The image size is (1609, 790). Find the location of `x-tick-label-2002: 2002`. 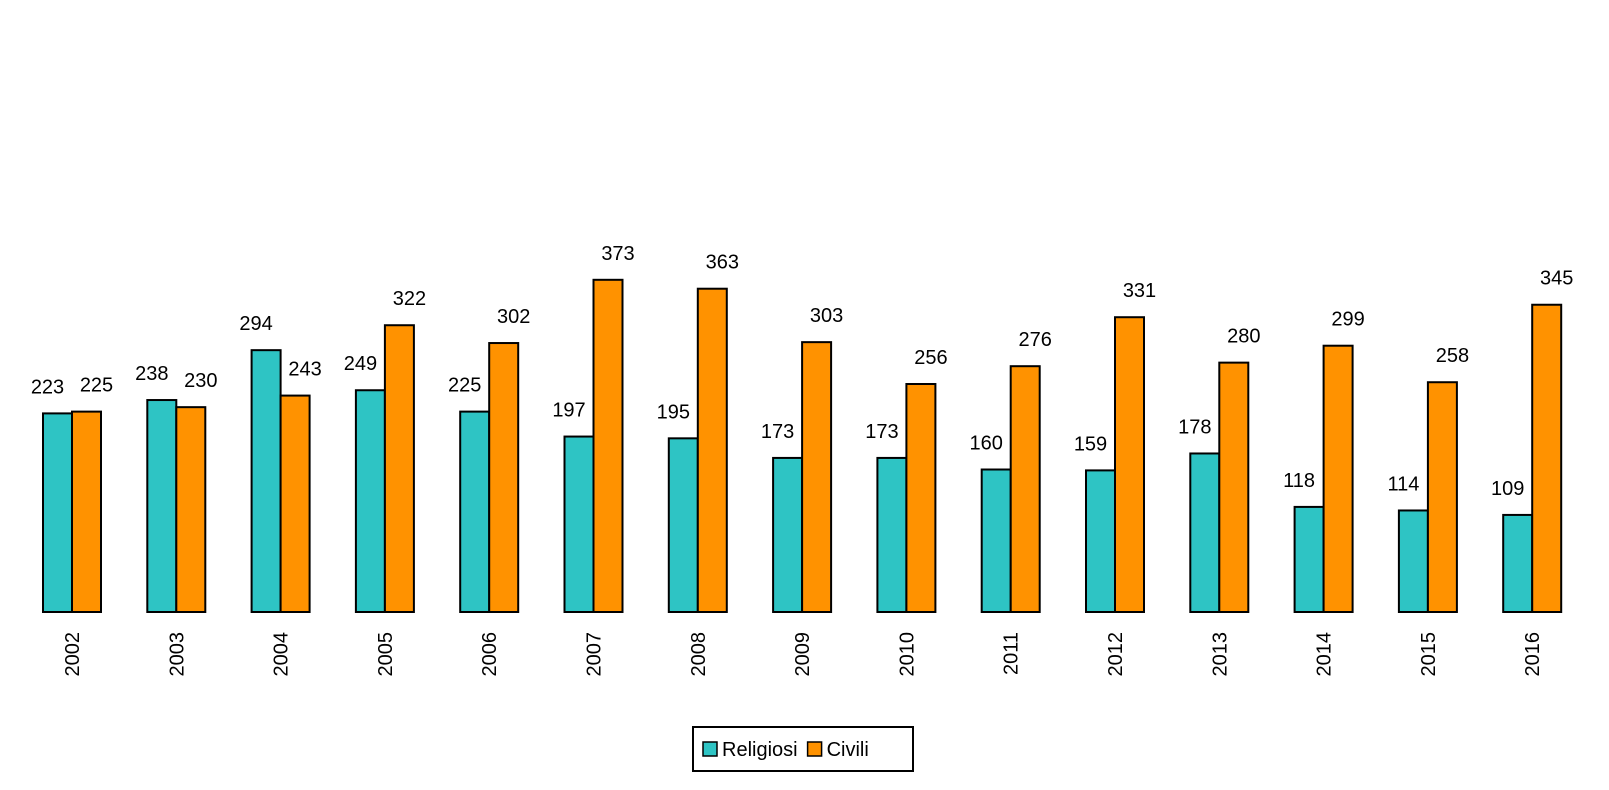

x-tick-label-2002: 2002 is located at coordinates (73, 654).